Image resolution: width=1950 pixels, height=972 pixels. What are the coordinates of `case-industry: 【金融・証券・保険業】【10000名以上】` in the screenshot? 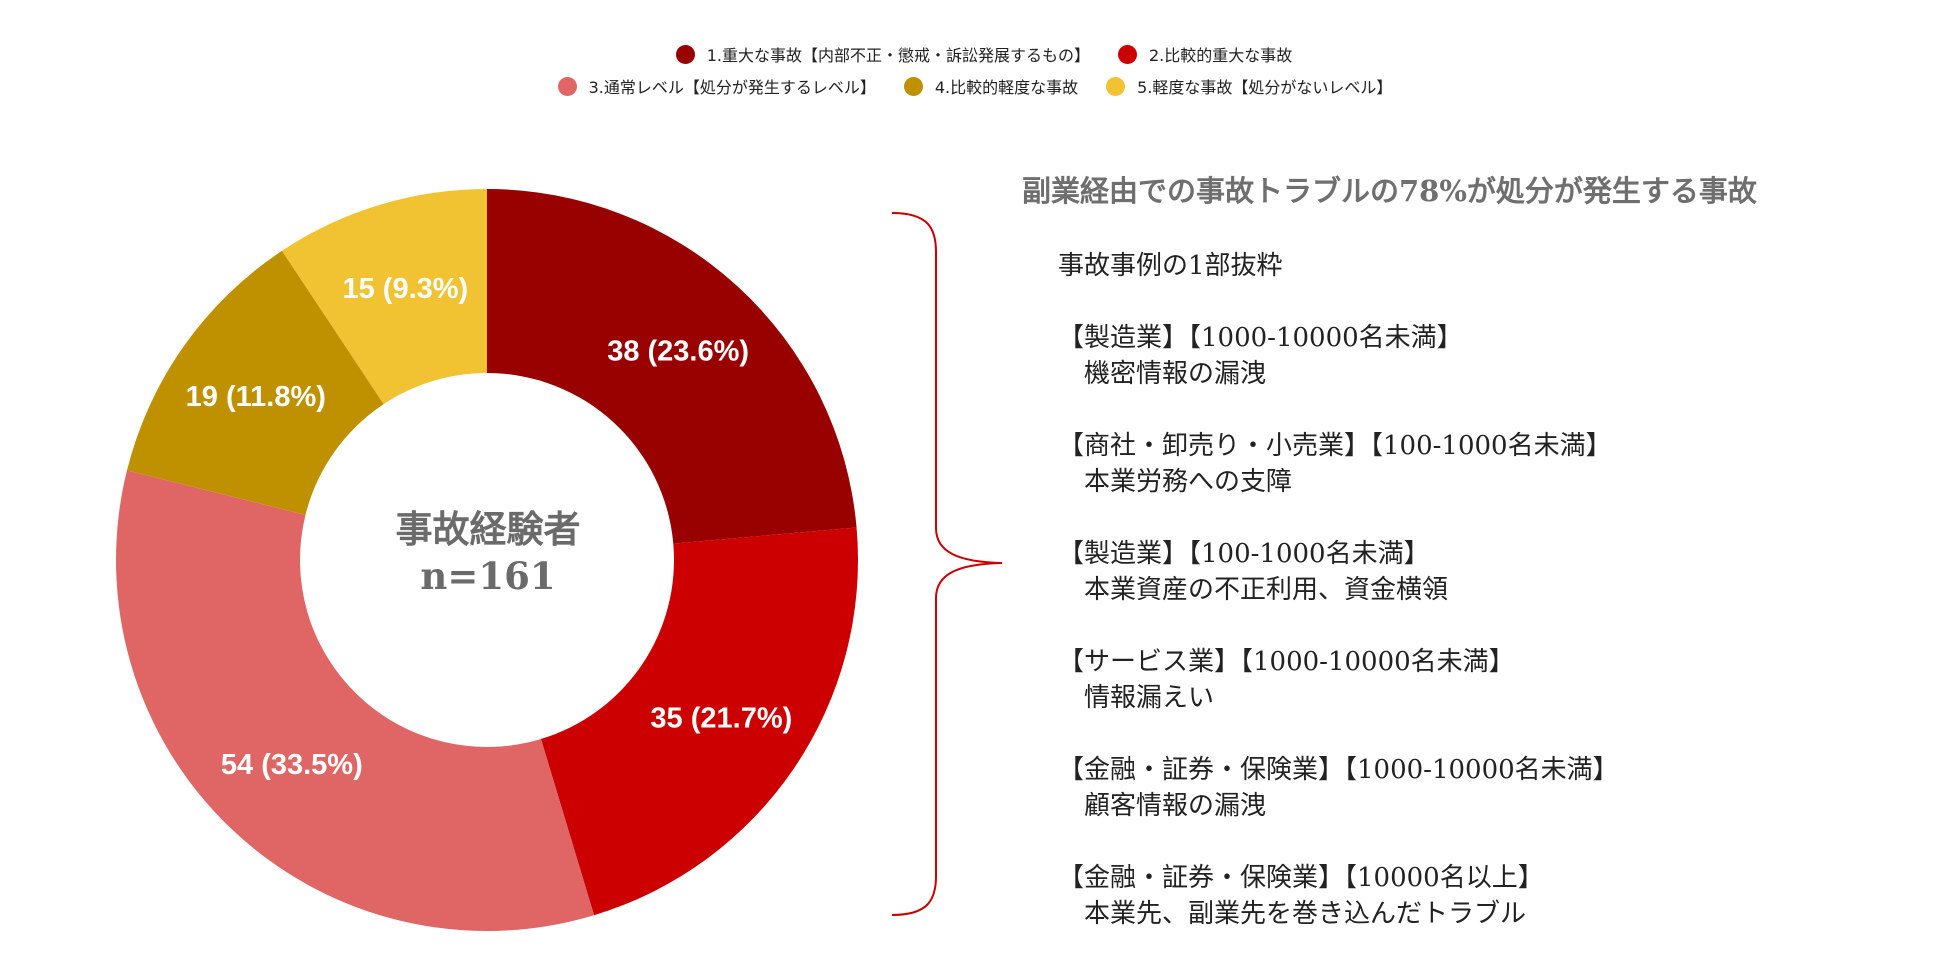 It's located at (1301, 878).